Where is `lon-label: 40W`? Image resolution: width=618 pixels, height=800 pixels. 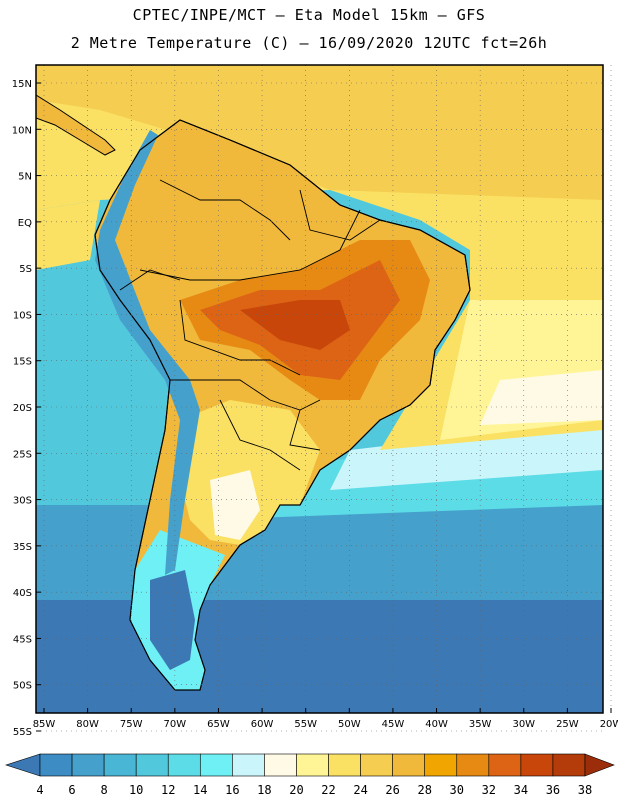 lon-label: 40W is located at coordinates (436, 724).